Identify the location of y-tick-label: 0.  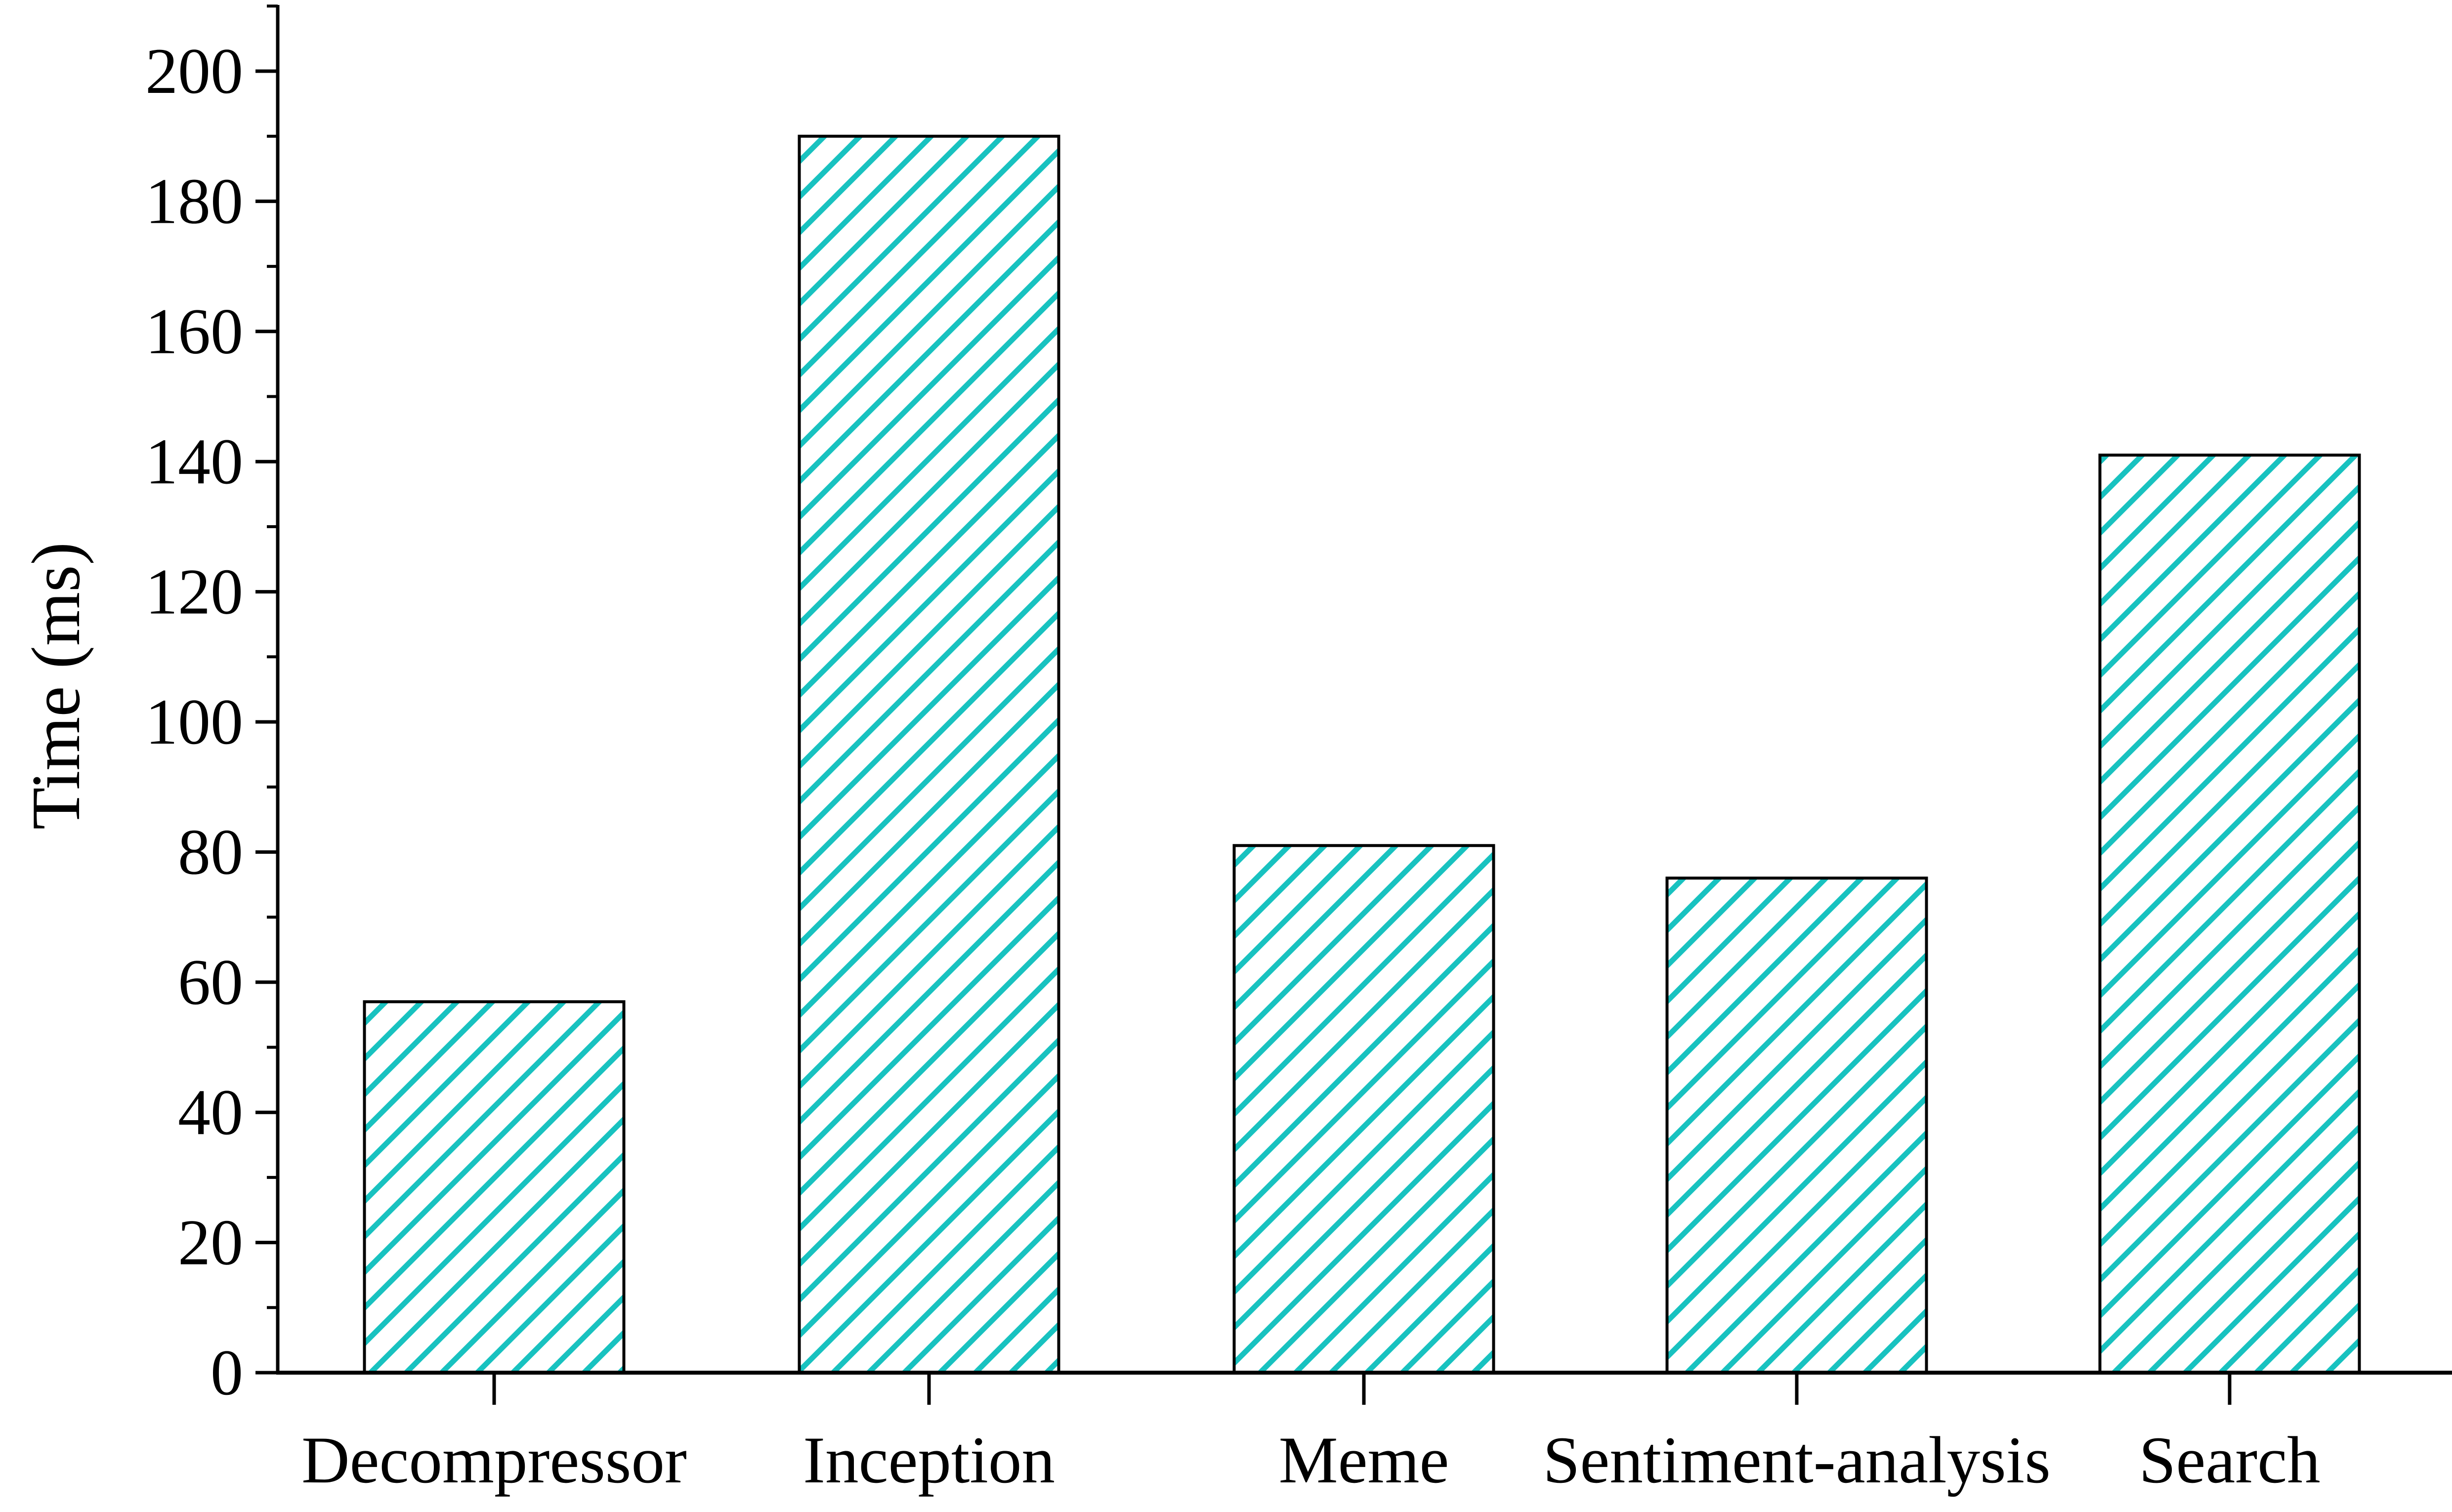
(227, 1372).